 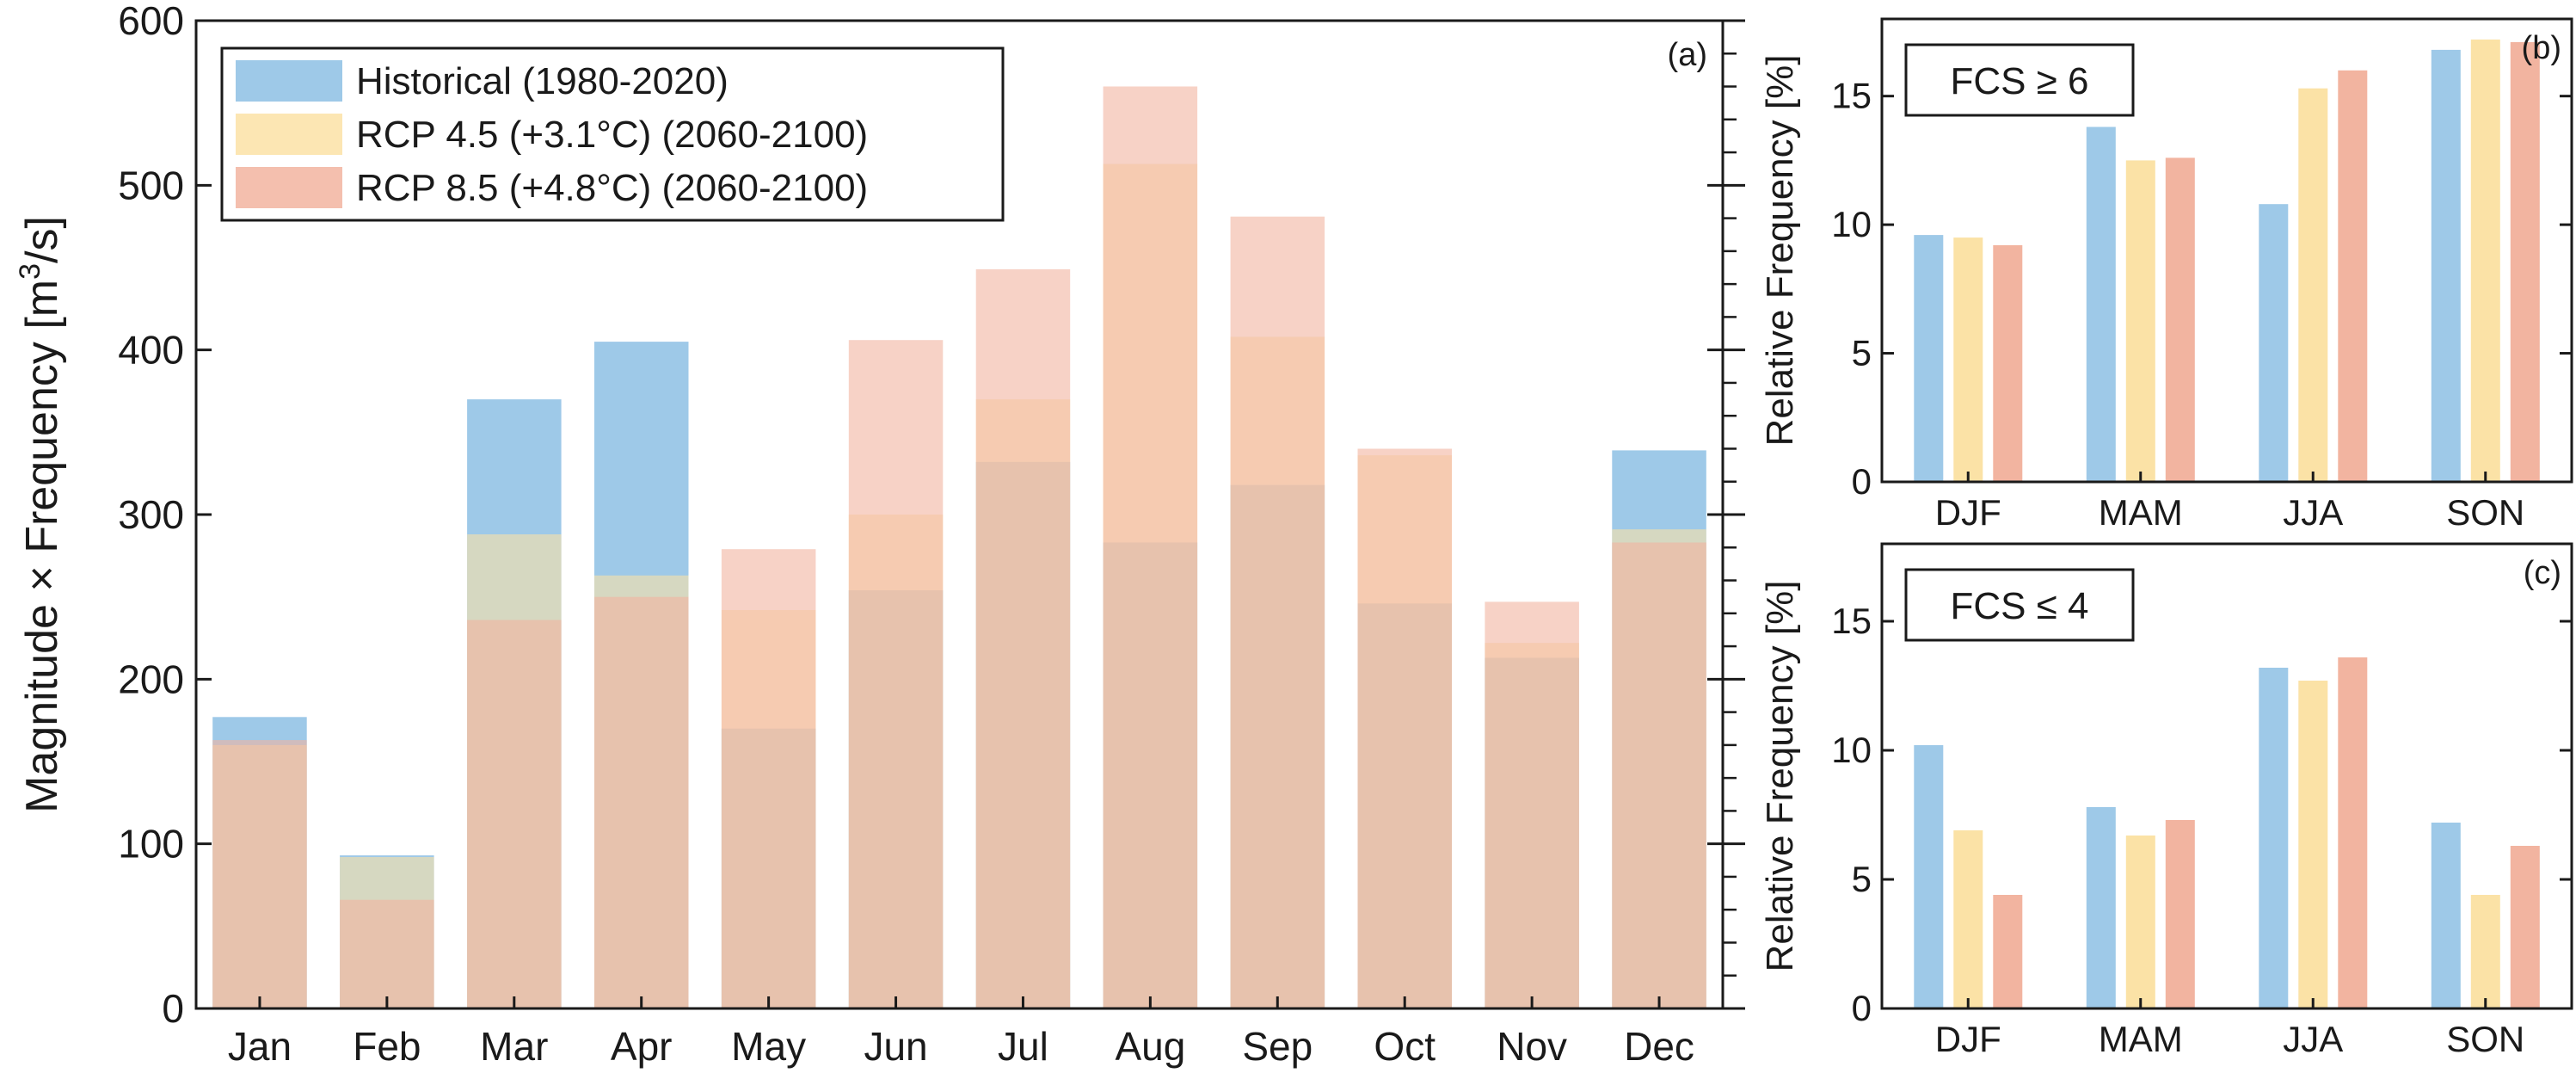 I want to click on y-tick-label: 500, so click(x=151, y=185).